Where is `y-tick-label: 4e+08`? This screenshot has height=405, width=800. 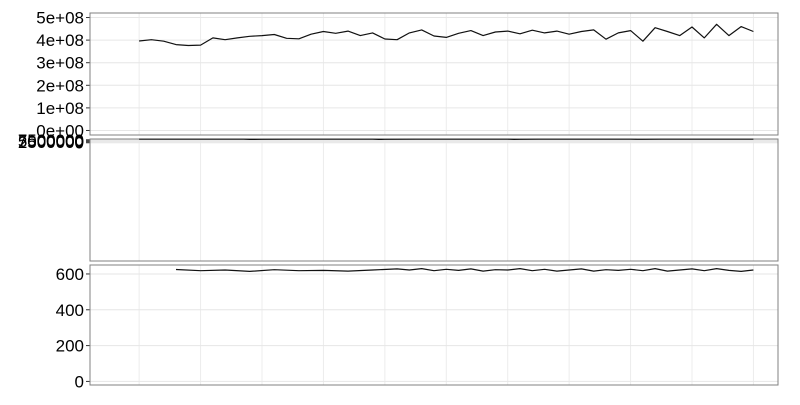 y-tick-label: 4e+08 is located at coordinates (60, 40).